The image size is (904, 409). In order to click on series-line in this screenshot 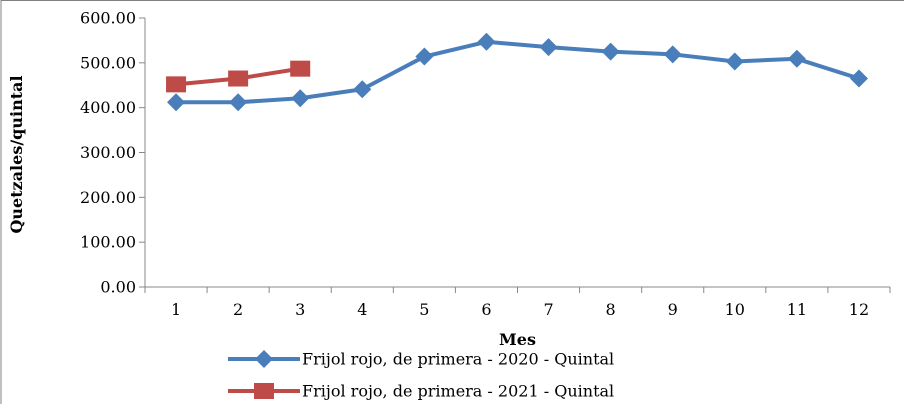, I will do `click(518, 72)`.